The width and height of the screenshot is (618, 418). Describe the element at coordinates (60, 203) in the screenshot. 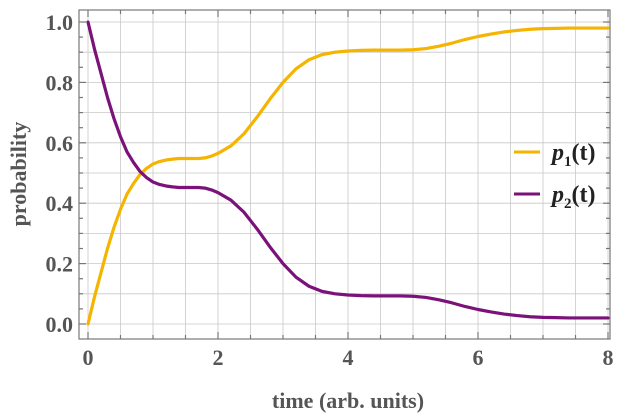

I see `y-tick-label: 0.4` at that location.